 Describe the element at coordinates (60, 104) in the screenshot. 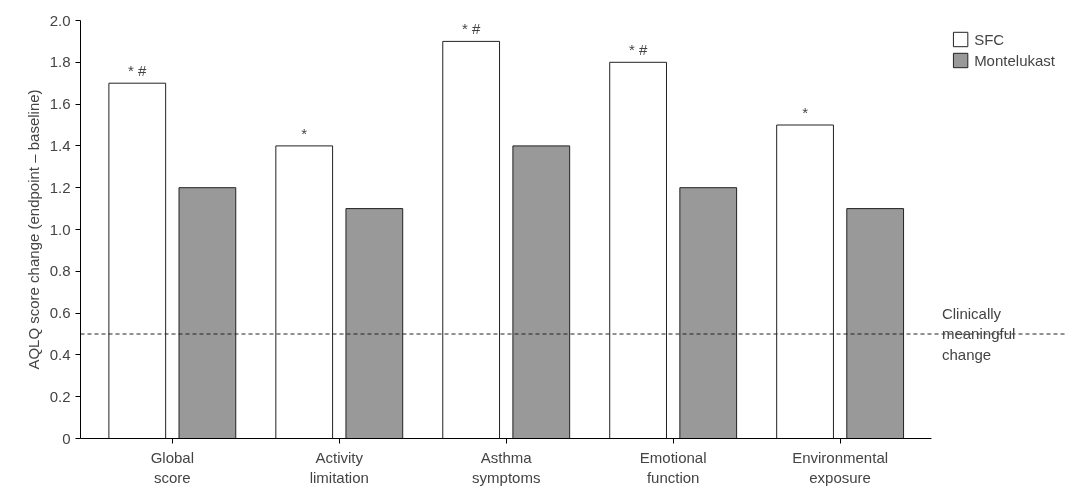

I see `y-tick-label: 1.6` at that location.